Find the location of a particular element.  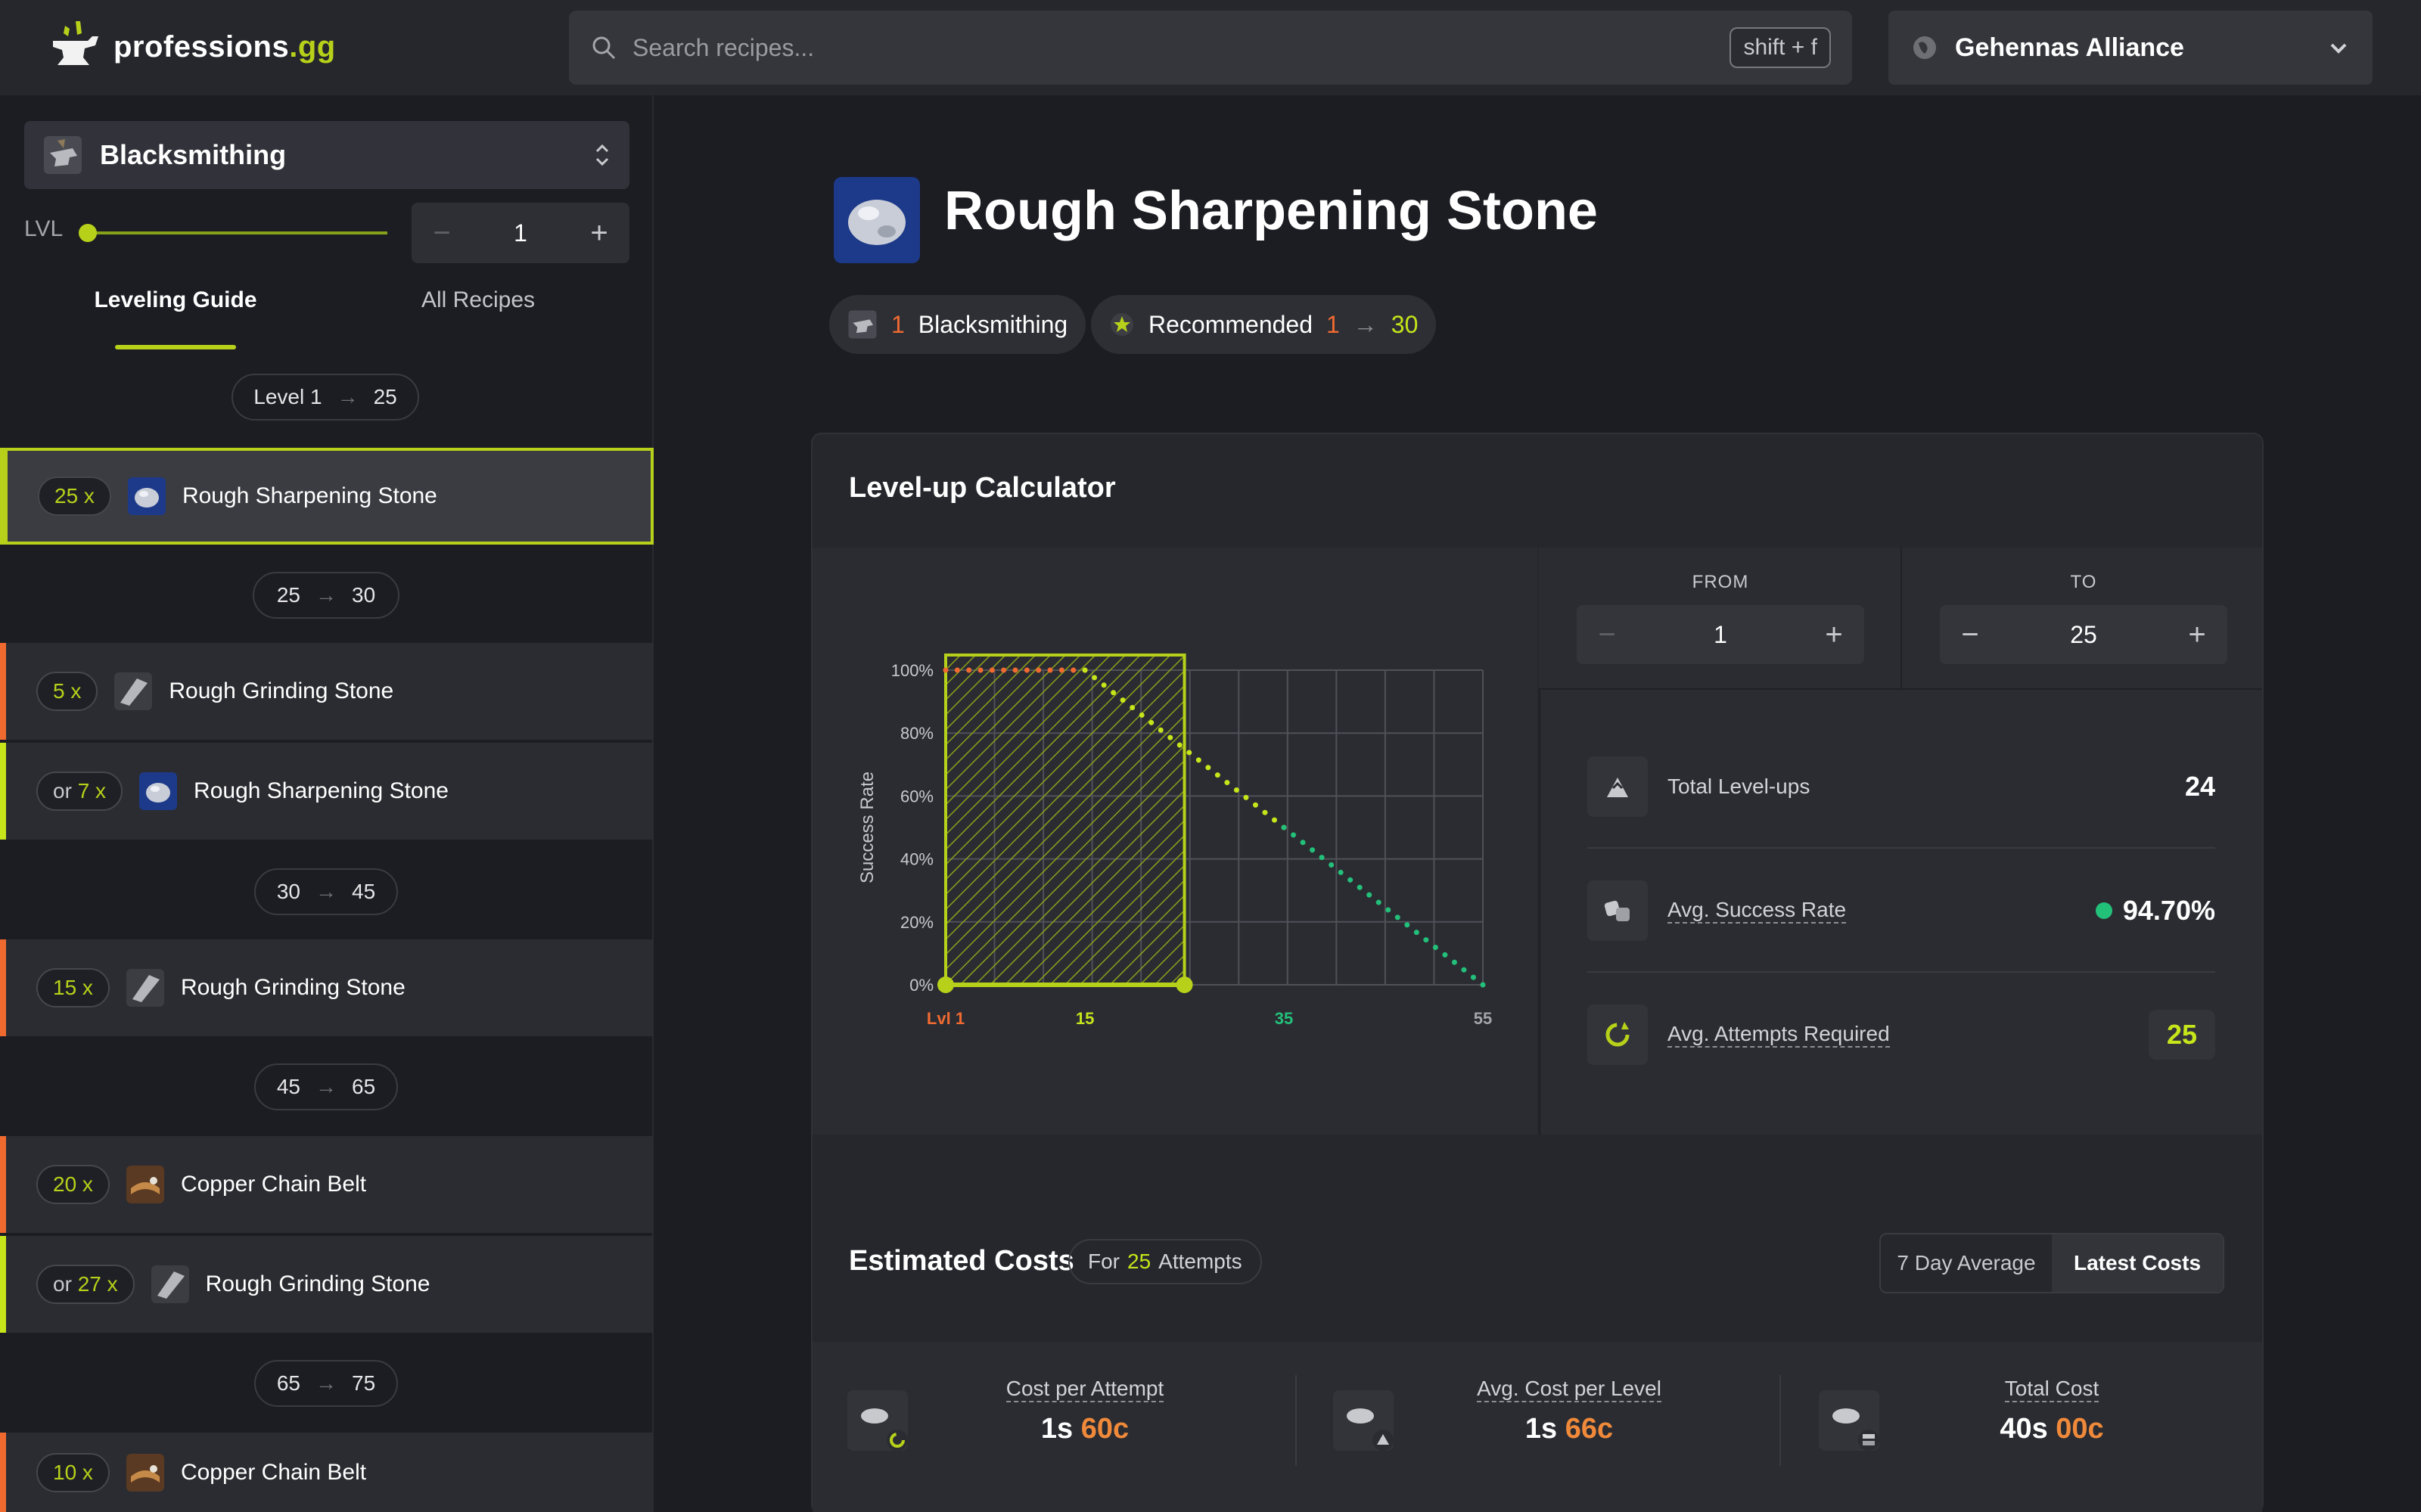

from-stepper: − 1 + is located at coordinates (1721, 634).